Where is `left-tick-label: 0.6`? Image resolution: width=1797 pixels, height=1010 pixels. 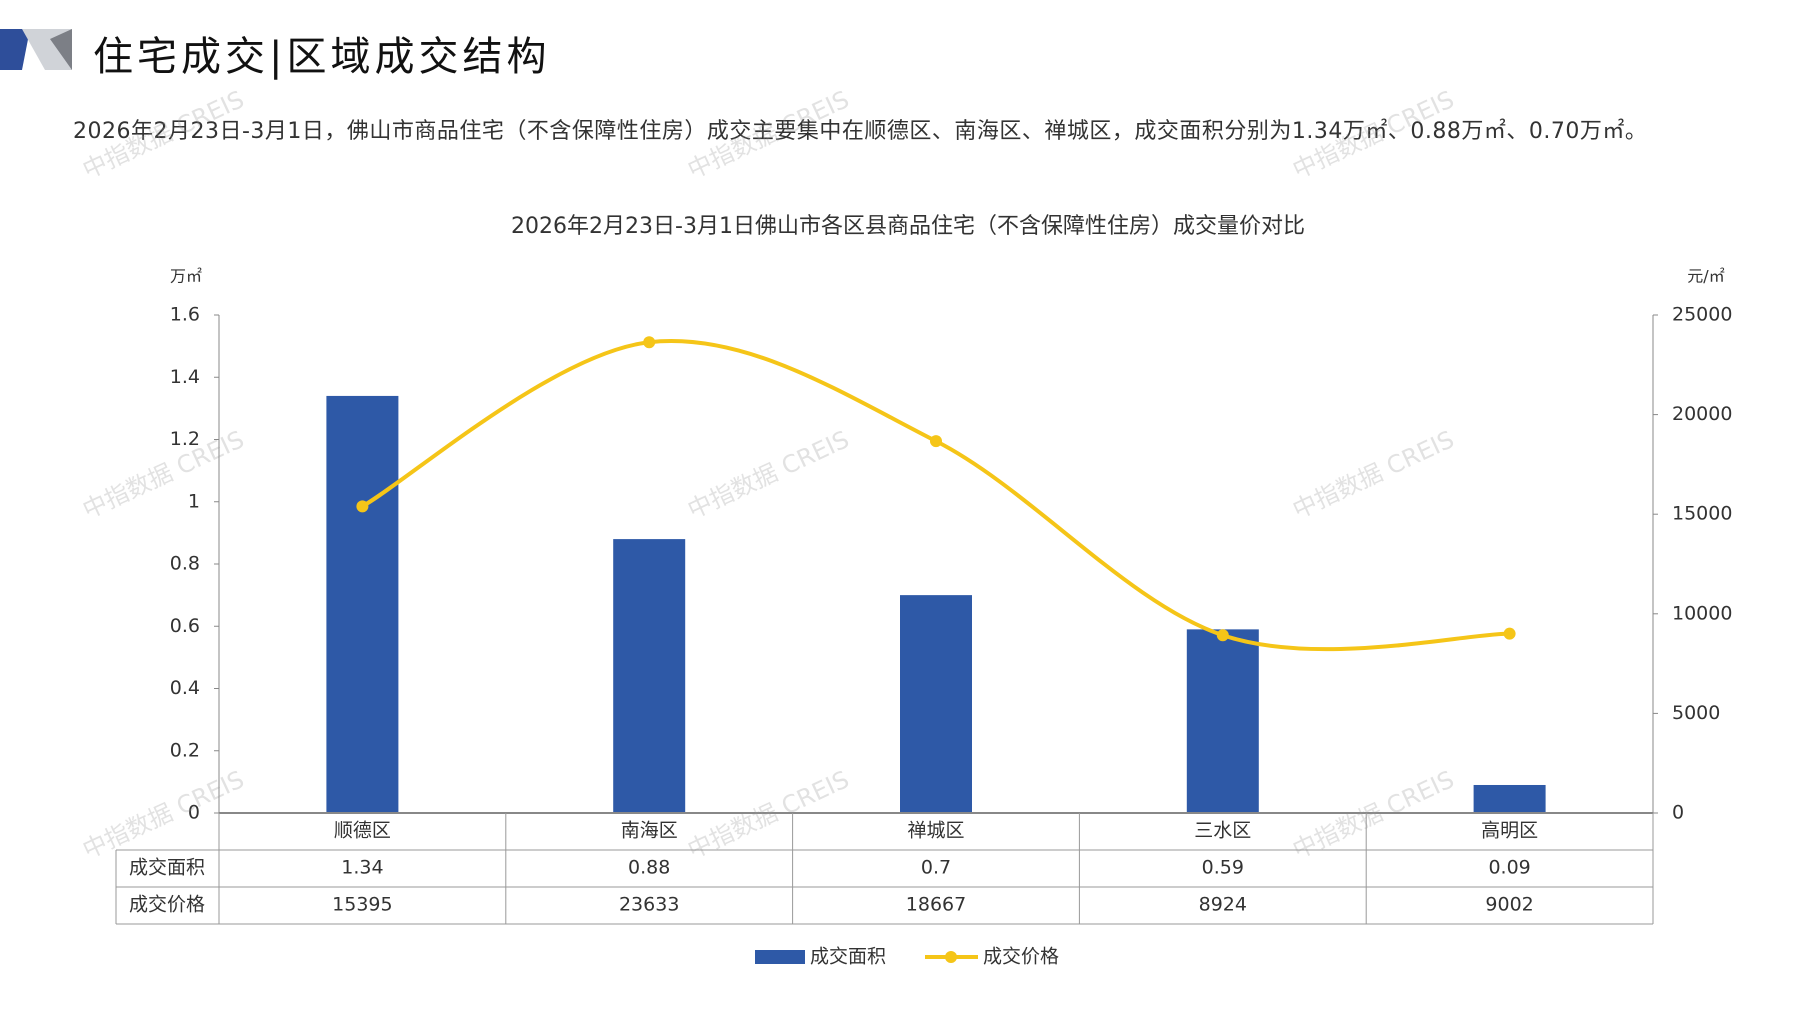 left-tick-label: 0.6 is located at coordinates (185, 626).